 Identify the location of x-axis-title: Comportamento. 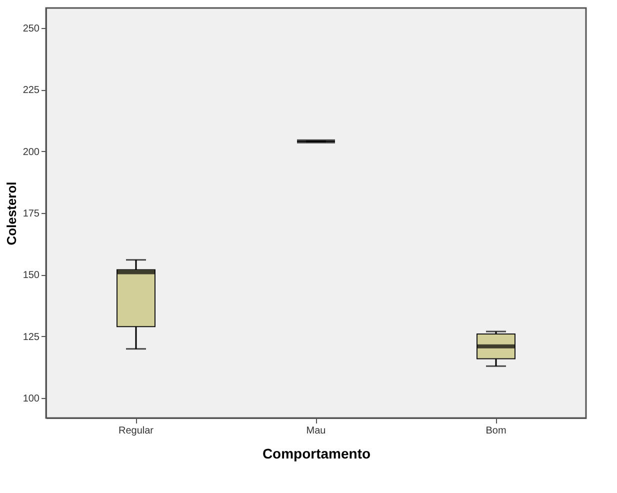
(316, 454).